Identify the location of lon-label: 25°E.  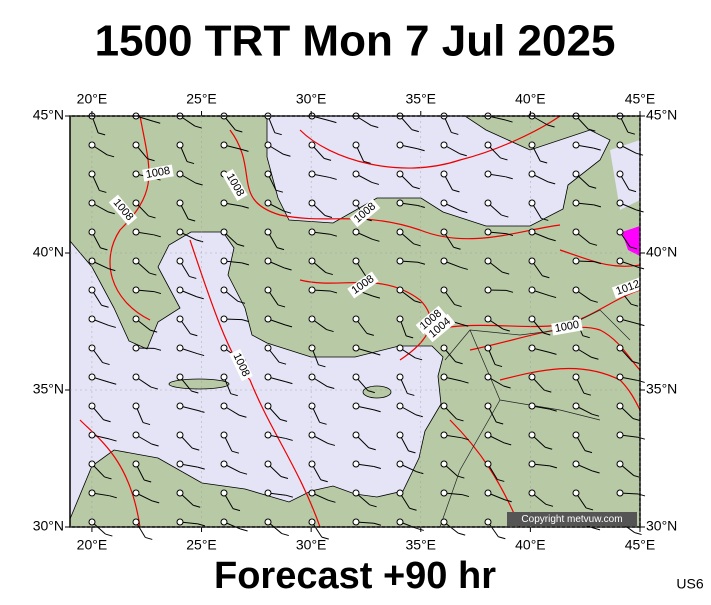
(201, 99).